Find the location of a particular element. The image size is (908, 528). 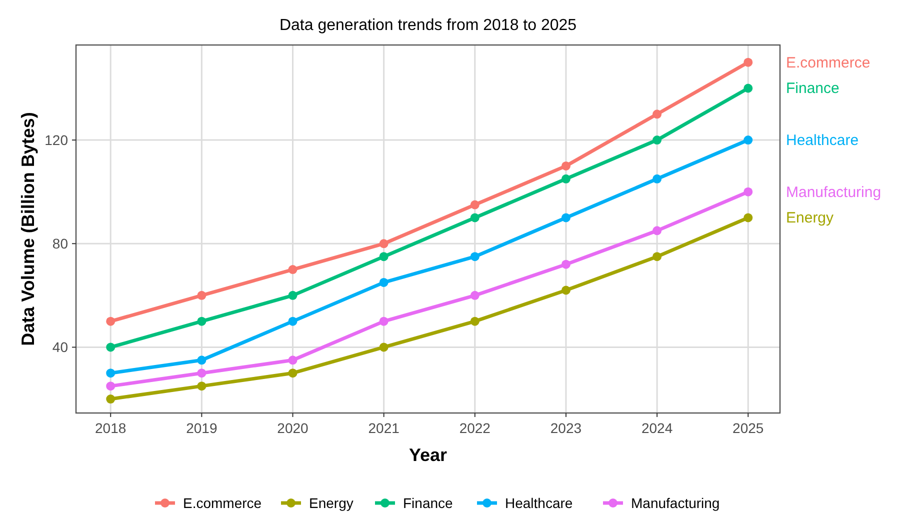

text: Healthcare is located at coordinates (822, 141).